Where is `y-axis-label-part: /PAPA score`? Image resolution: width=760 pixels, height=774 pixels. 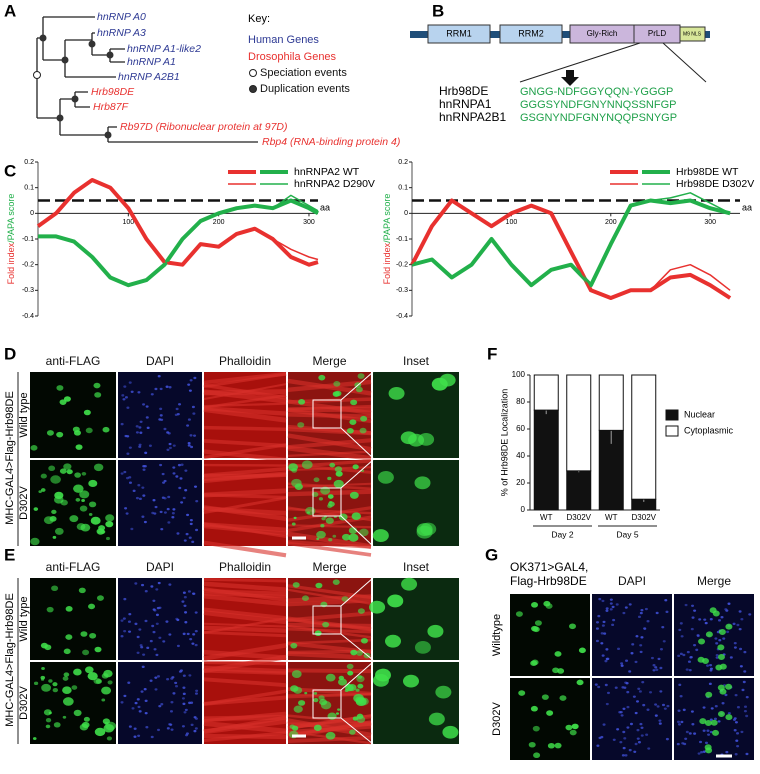
y-axis-label-part: /PAPA score is located at coordinates (387, 218).